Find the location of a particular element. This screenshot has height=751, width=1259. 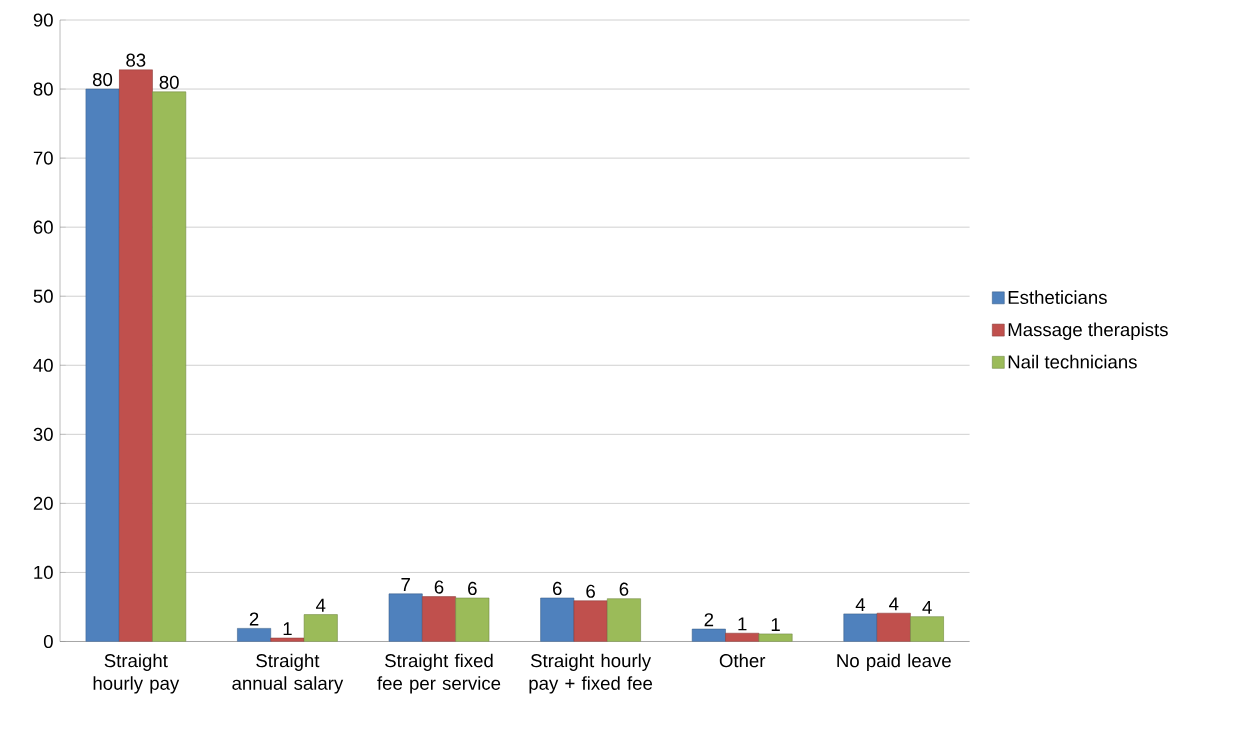

y-tick-label: 10 is located at coordinates (43, 572).